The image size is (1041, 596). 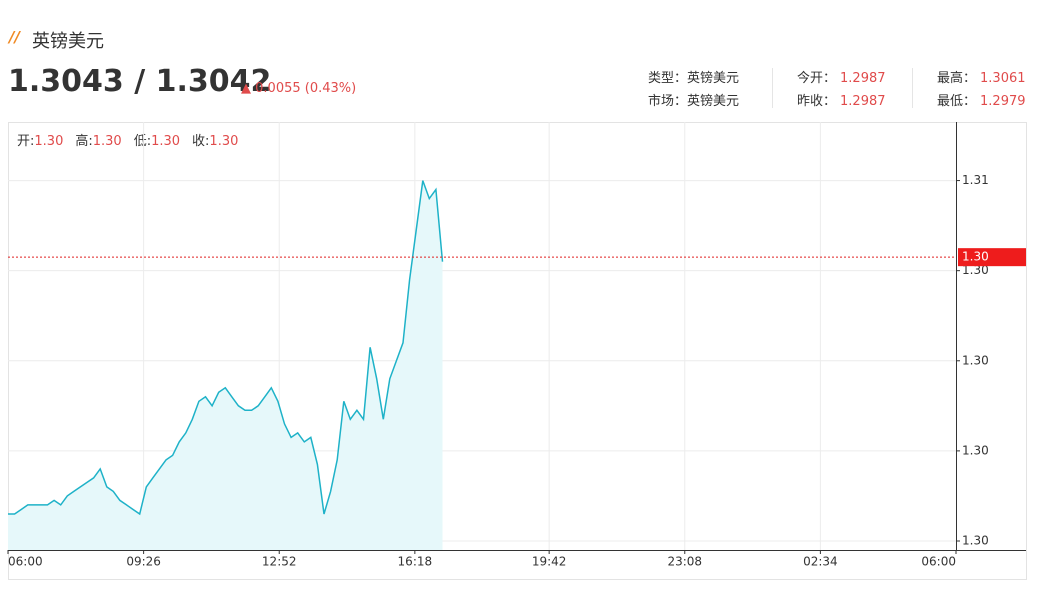 What do you see at coordinates (957, 101) in the screenshot?
I see `info-label: 最低：` at bounding box center [957, 101].